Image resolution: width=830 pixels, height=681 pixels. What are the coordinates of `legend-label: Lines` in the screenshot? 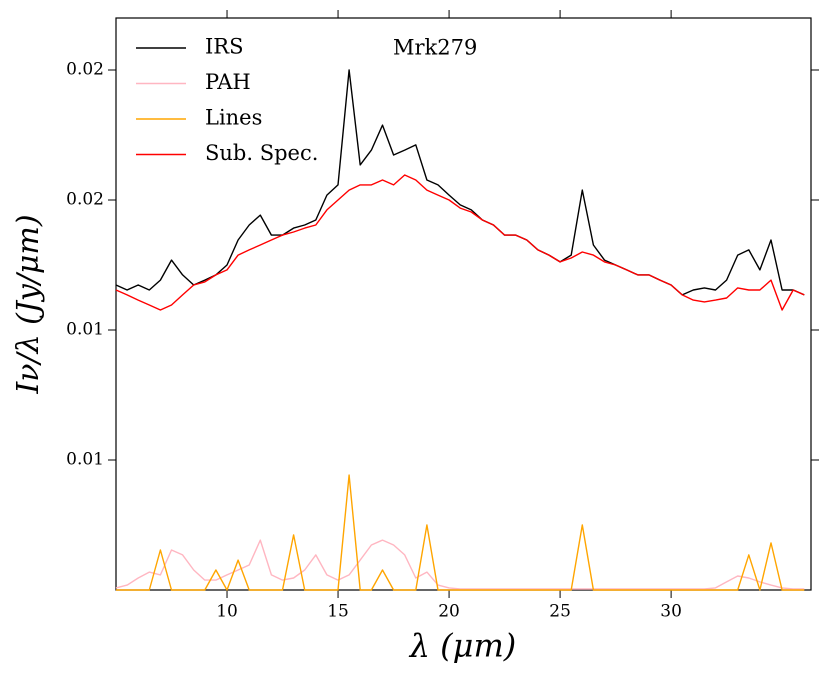 It's located at (233, 118).